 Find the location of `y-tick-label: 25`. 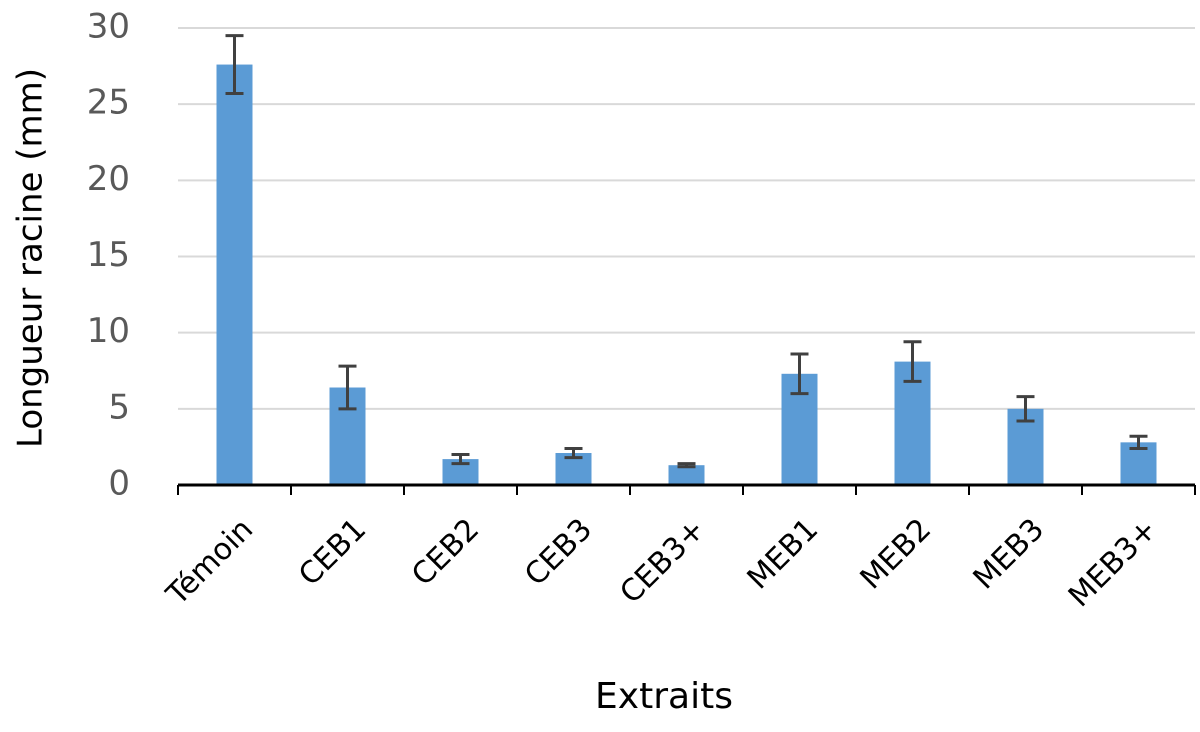

y-tick-label: 25 is located at coordinates (108, 103).